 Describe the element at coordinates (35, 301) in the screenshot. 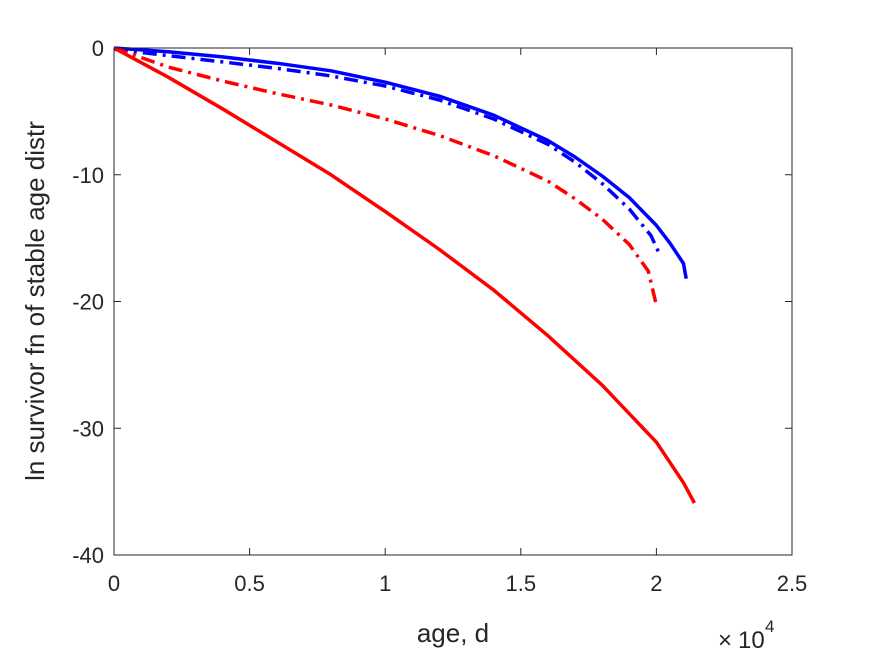

I see `y-axis-label: ln survivor fn of stable age distr` at that location.